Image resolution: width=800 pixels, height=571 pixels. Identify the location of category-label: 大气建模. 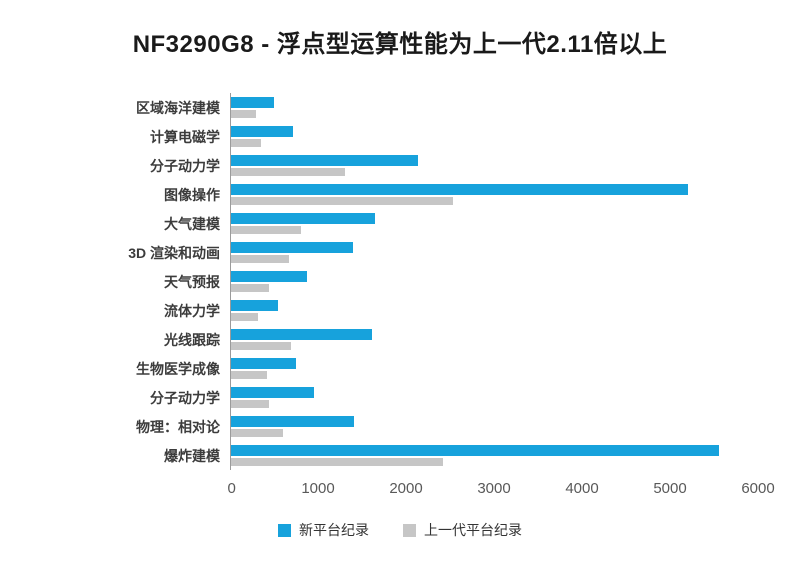
(192, 223).